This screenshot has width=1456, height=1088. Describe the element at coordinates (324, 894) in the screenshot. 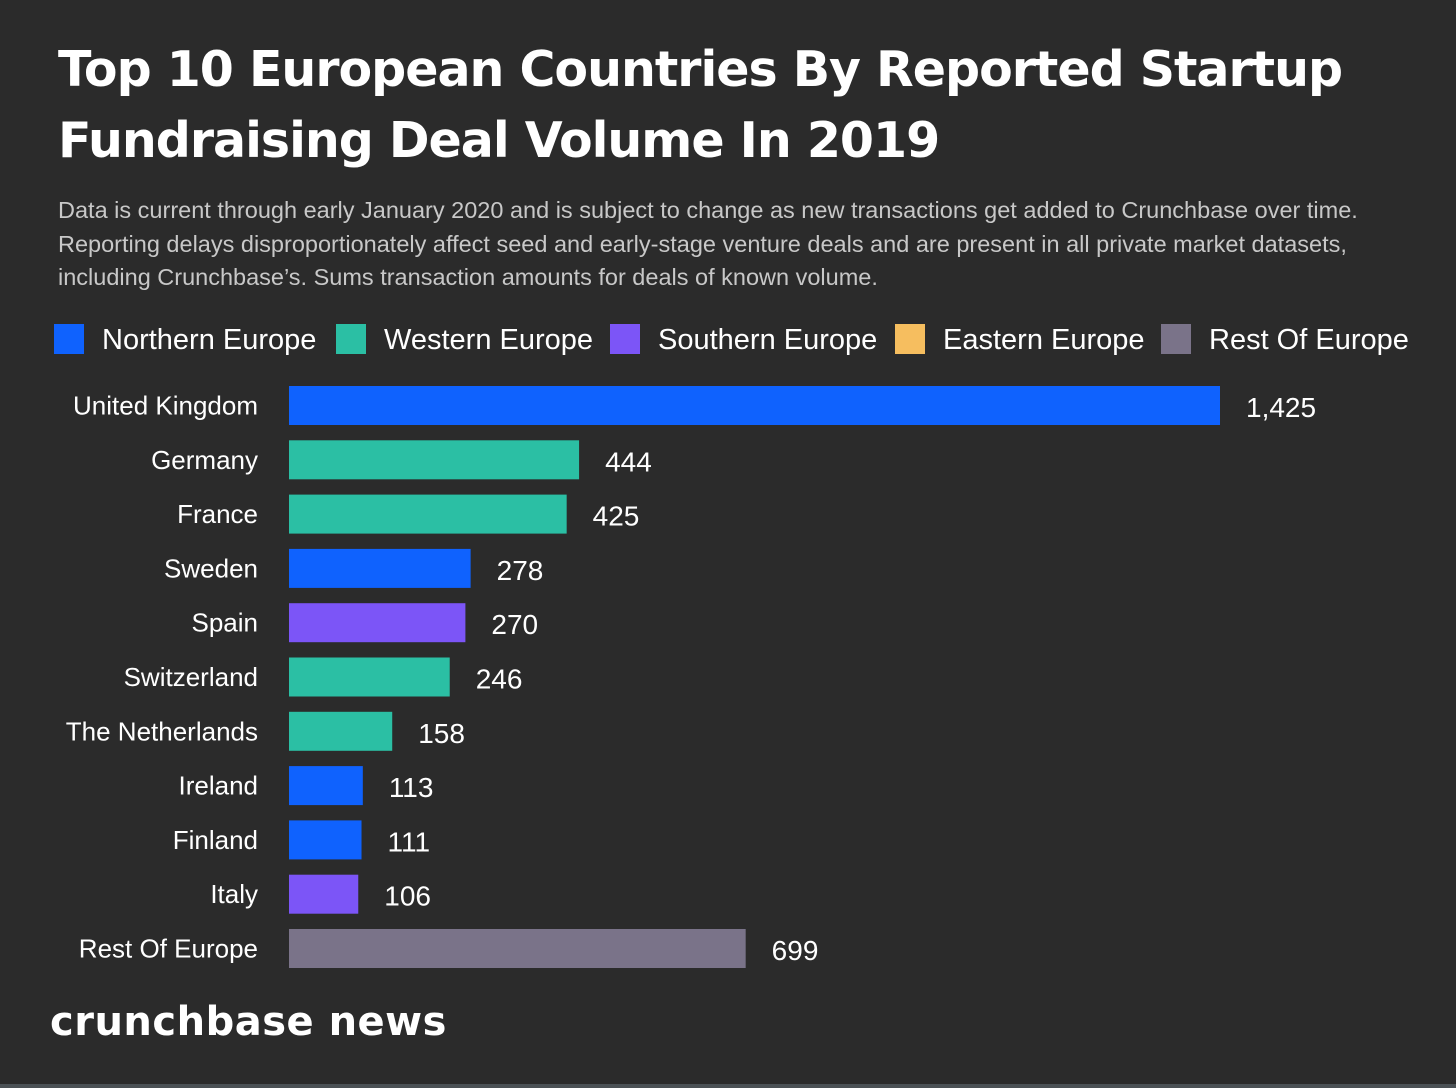

I see `bar-italy` at that location.